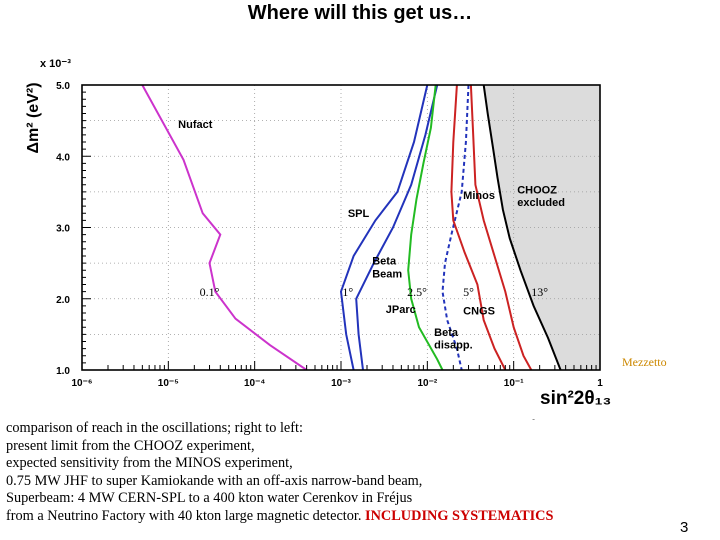 This screenshot has height=540, width=720. Describe the element at coordinates (347, 292) in the screenshot. I see `angle-label: 1°` at that location.